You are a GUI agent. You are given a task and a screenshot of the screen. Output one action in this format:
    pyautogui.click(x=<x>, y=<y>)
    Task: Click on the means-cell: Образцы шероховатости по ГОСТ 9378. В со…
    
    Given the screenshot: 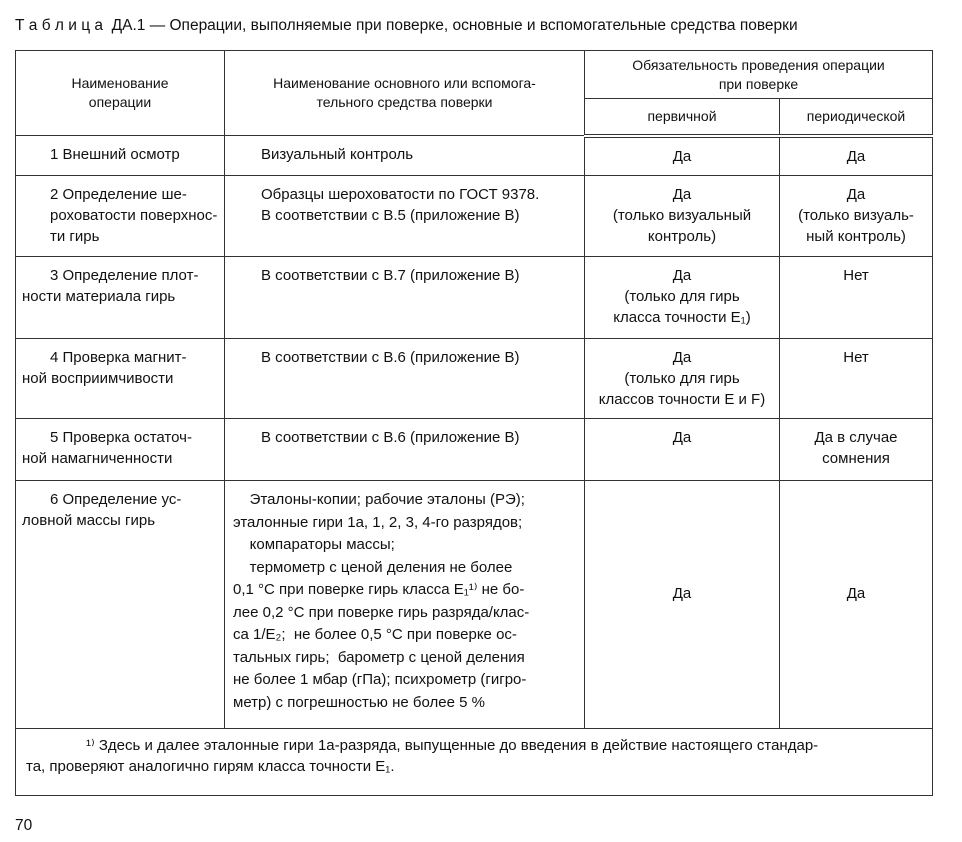 What is the action you would take?
    pyautogui.click(x=404, y=216)
    